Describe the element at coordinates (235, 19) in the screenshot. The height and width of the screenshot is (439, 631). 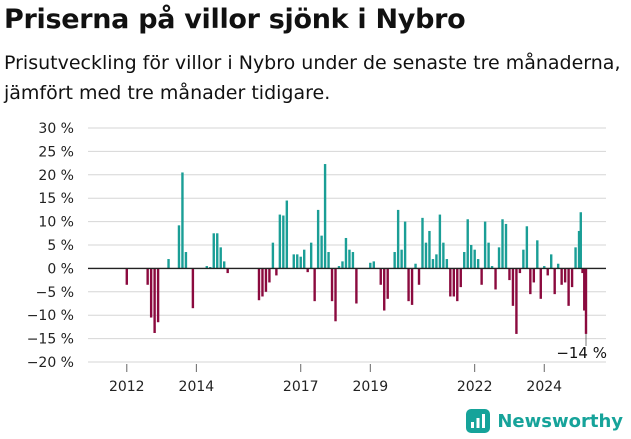
I see `chart-title: Priserna på villor sjönk i Nybro` at that location.